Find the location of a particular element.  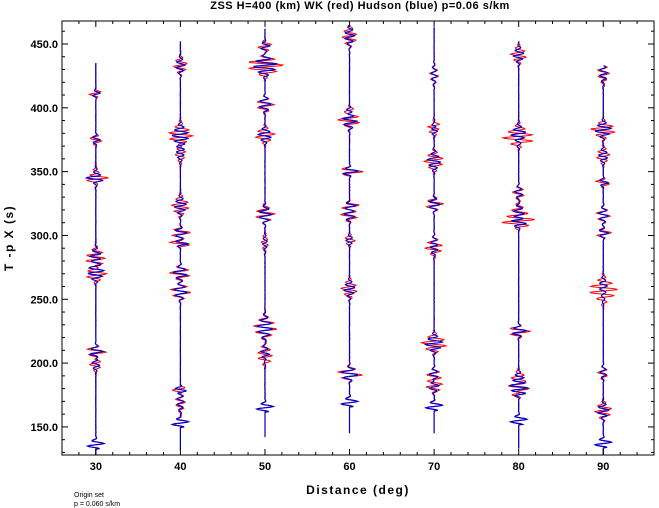

x-tick-label: 70 is located at coordinates (434, 467).